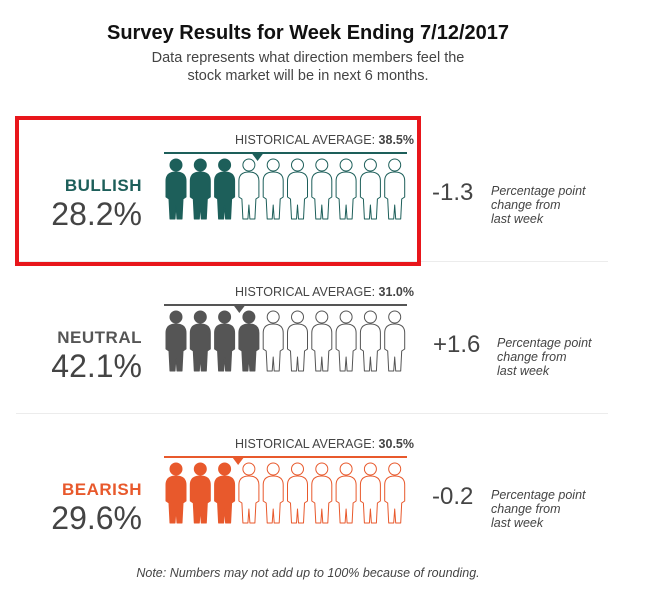 This screenshot has height=590, width=647. I want to click on neutral-historical-marker, so click(239, 309).